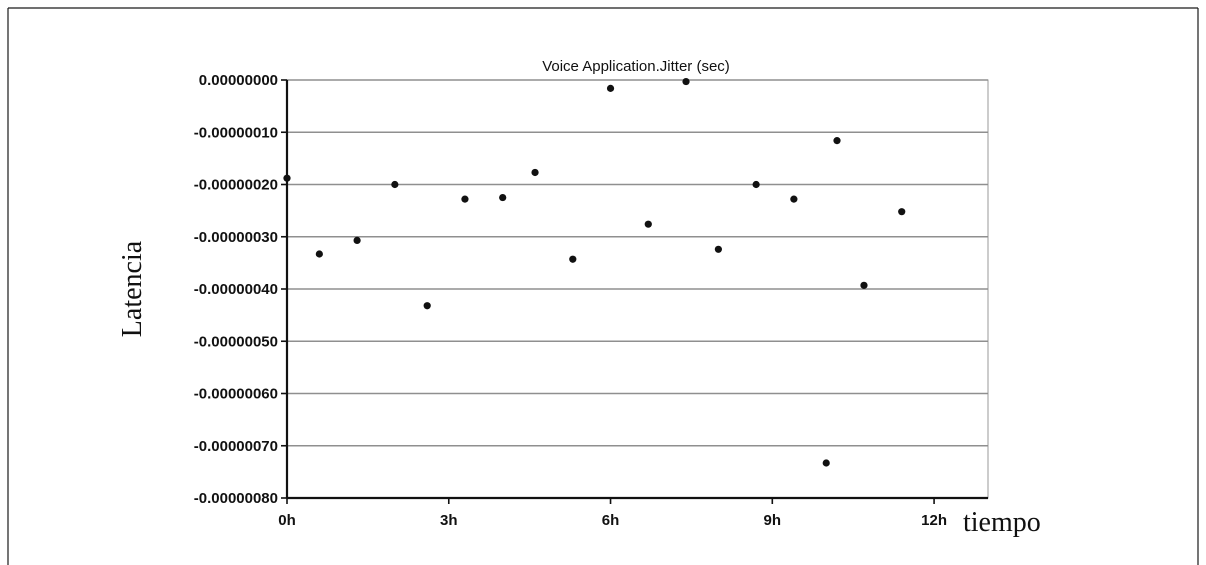 This screenshot has height=565, width=1206. Describe the element at coordinates (773, 520) in the screenshot. I see `x-tick-label-3: 9h` at that location.